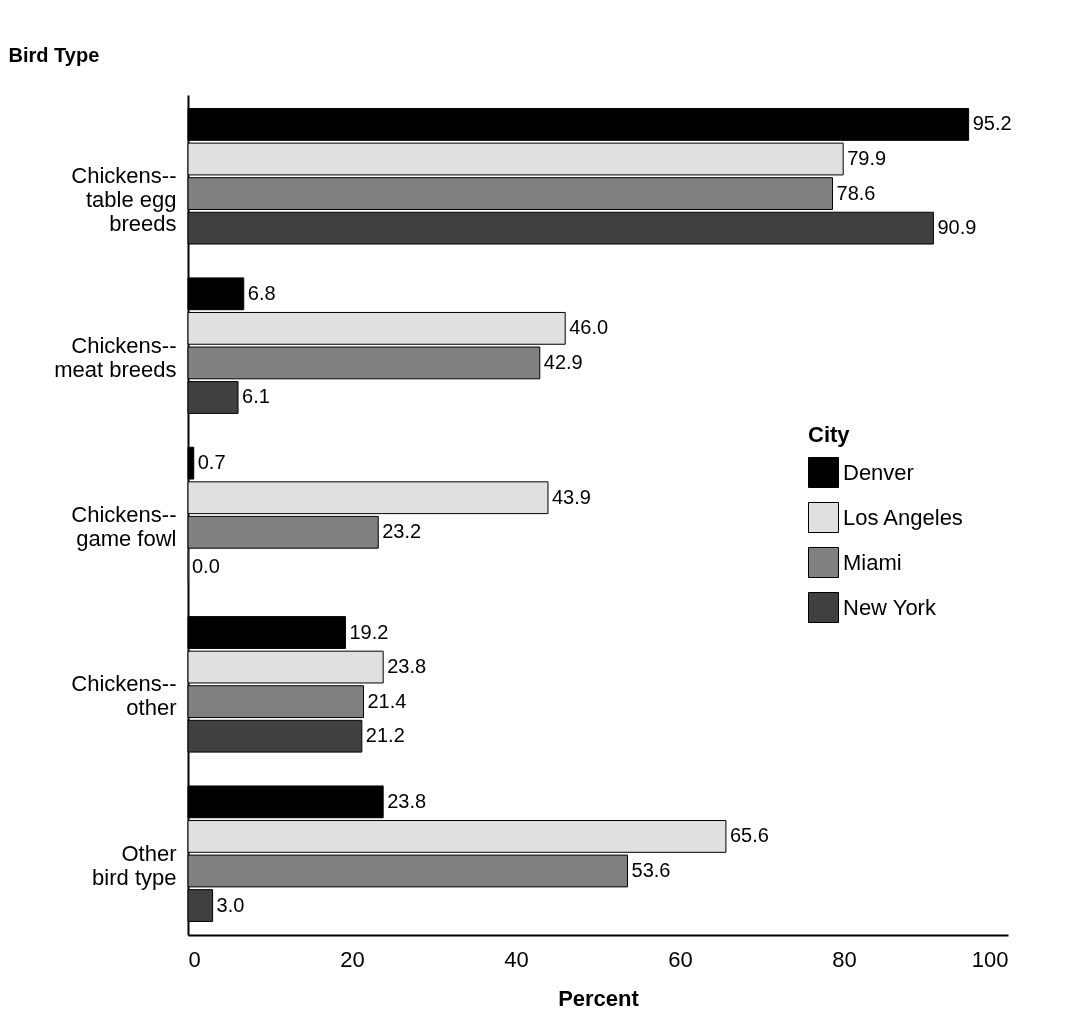  Describe the element at coordinates (890, 607) in the screenshot. I see `legend-label: New York` at that location.